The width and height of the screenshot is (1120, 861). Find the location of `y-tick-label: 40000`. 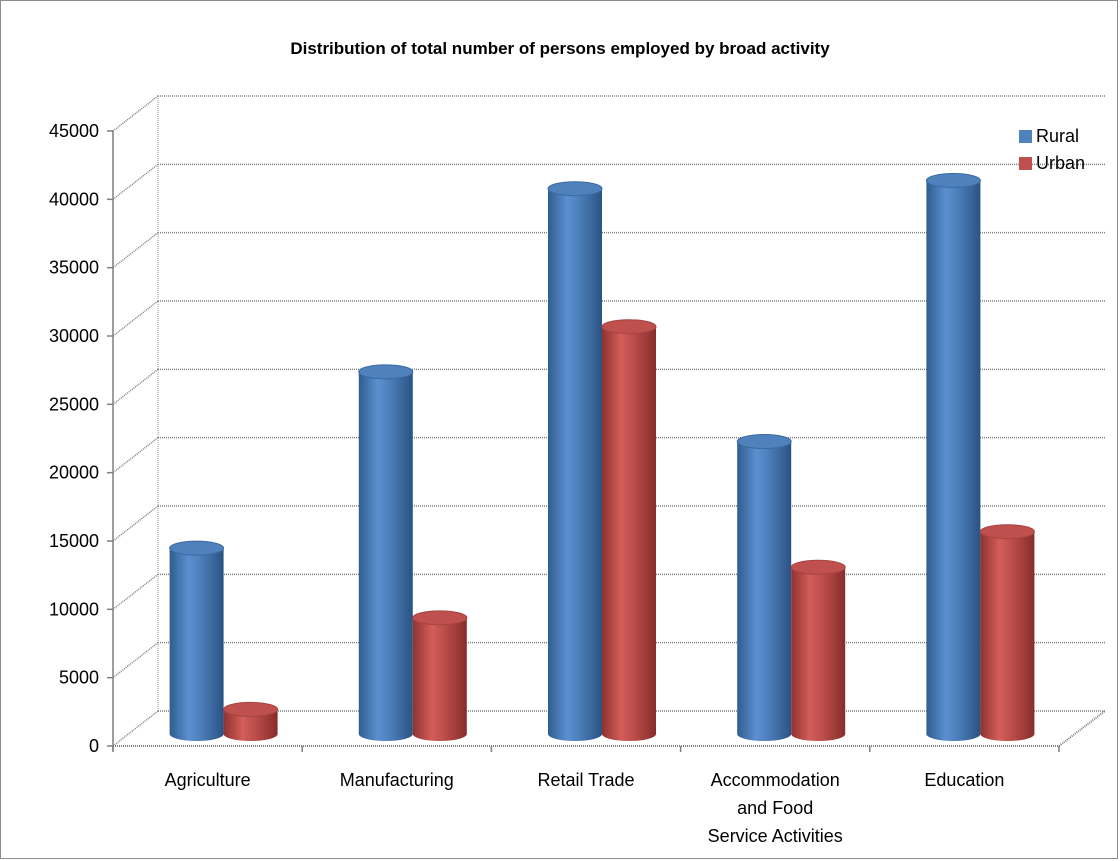

y-tick-label: 40000 is located at coordinates (74, 199).